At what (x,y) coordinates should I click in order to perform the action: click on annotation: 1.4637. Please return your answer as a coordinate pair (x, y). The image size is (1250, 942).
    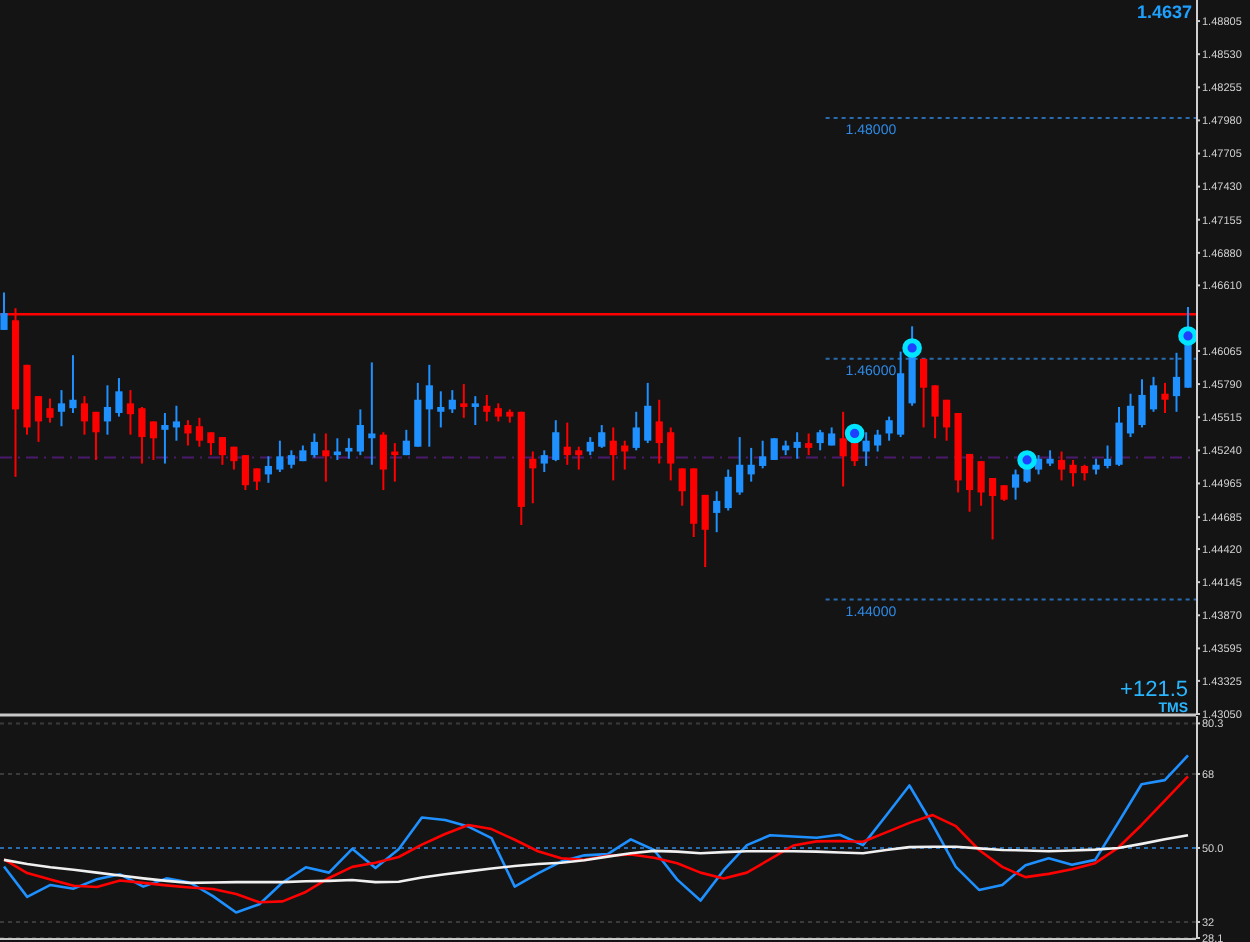
    Looking at the image, I should click on (1164, 12).